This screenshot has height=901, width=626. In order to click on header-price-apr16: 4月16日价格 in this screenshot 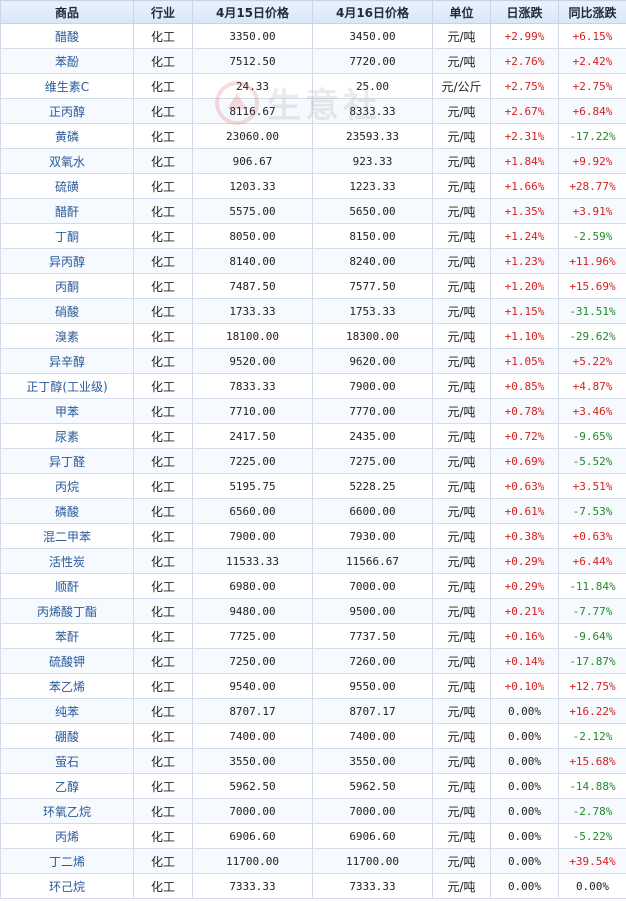, I will do `click(372, 12)`.